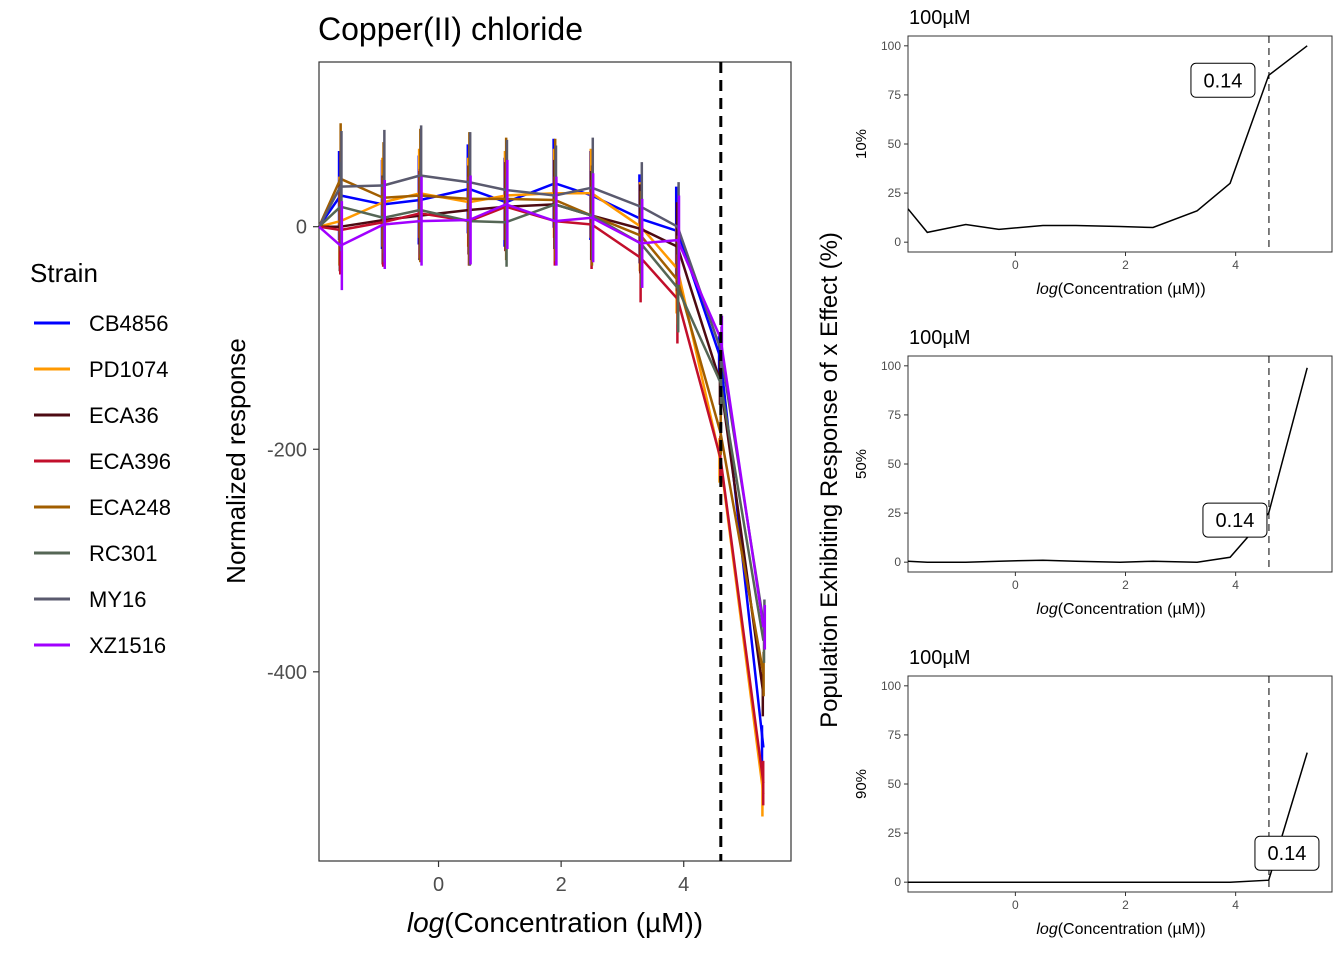  Describe the element at coordinates (561, 885) in the screenshot. I see `main-x-tick-label: 2` at that location.